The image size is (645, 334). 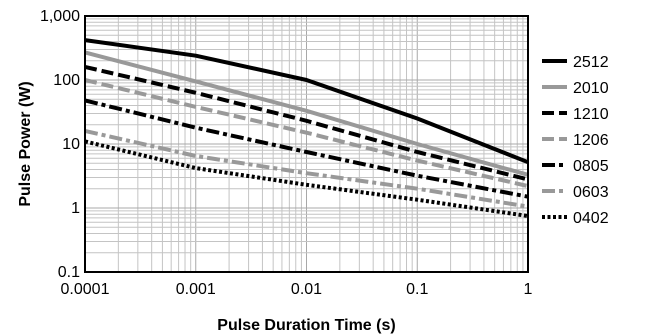 What do you see at coordinates (69, 272) in the screenshot?
I see `y-tick-label: 0.1` at bounding box center [69, 272].